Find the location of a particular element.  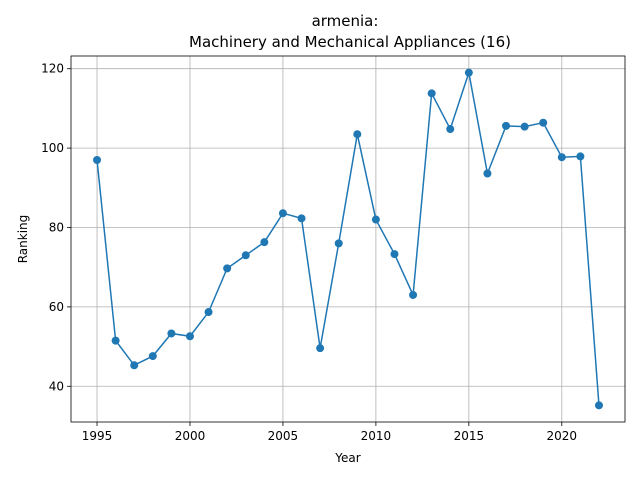

chart-title-line2: Machinery and Mechanical Appliances (16) is located at coordinates (350, 42).